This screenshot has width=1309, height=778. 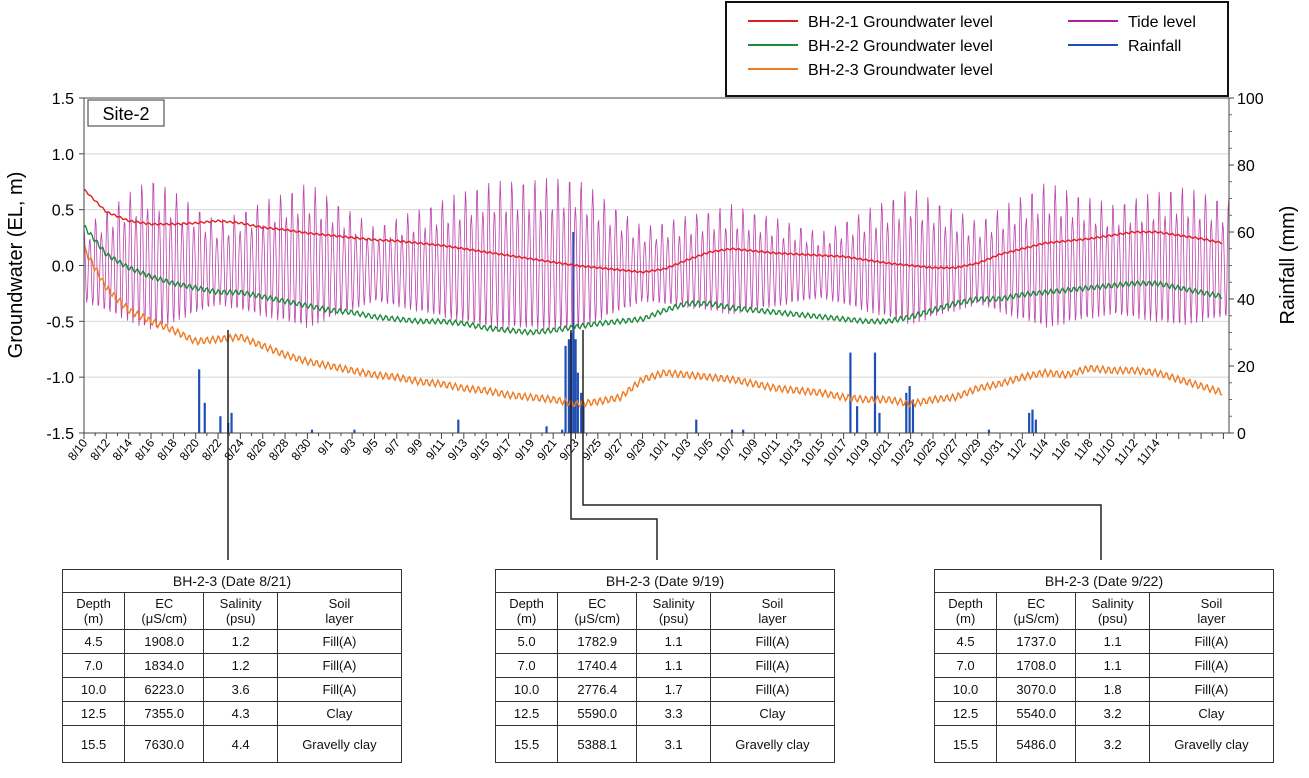 I want to click on x-tick-label: 10/13, so click(x=791, y=452).